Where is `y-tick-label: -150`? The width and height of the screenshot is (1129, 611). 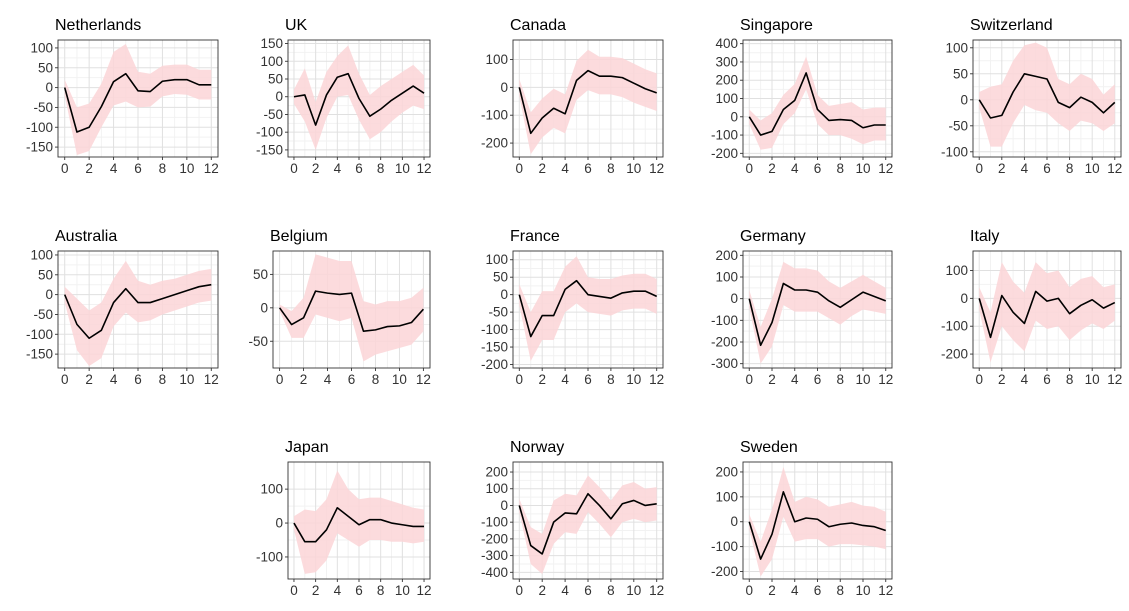 y-tick-label: -150 is located at coordinates (39, 354).